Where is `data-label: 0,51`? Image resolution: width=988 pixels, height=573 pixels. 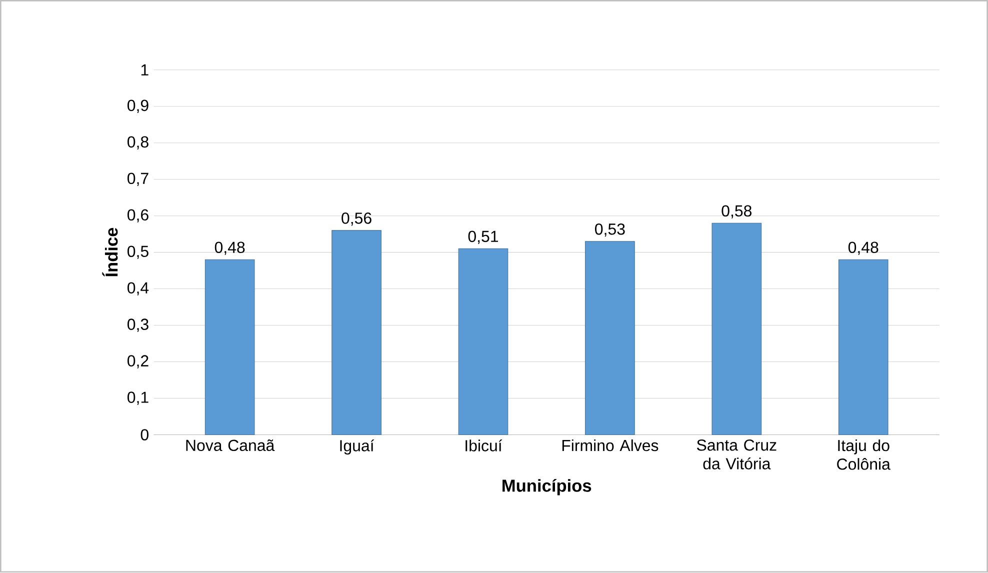
data-label: 0,51 is located at coordinates (483, 237).